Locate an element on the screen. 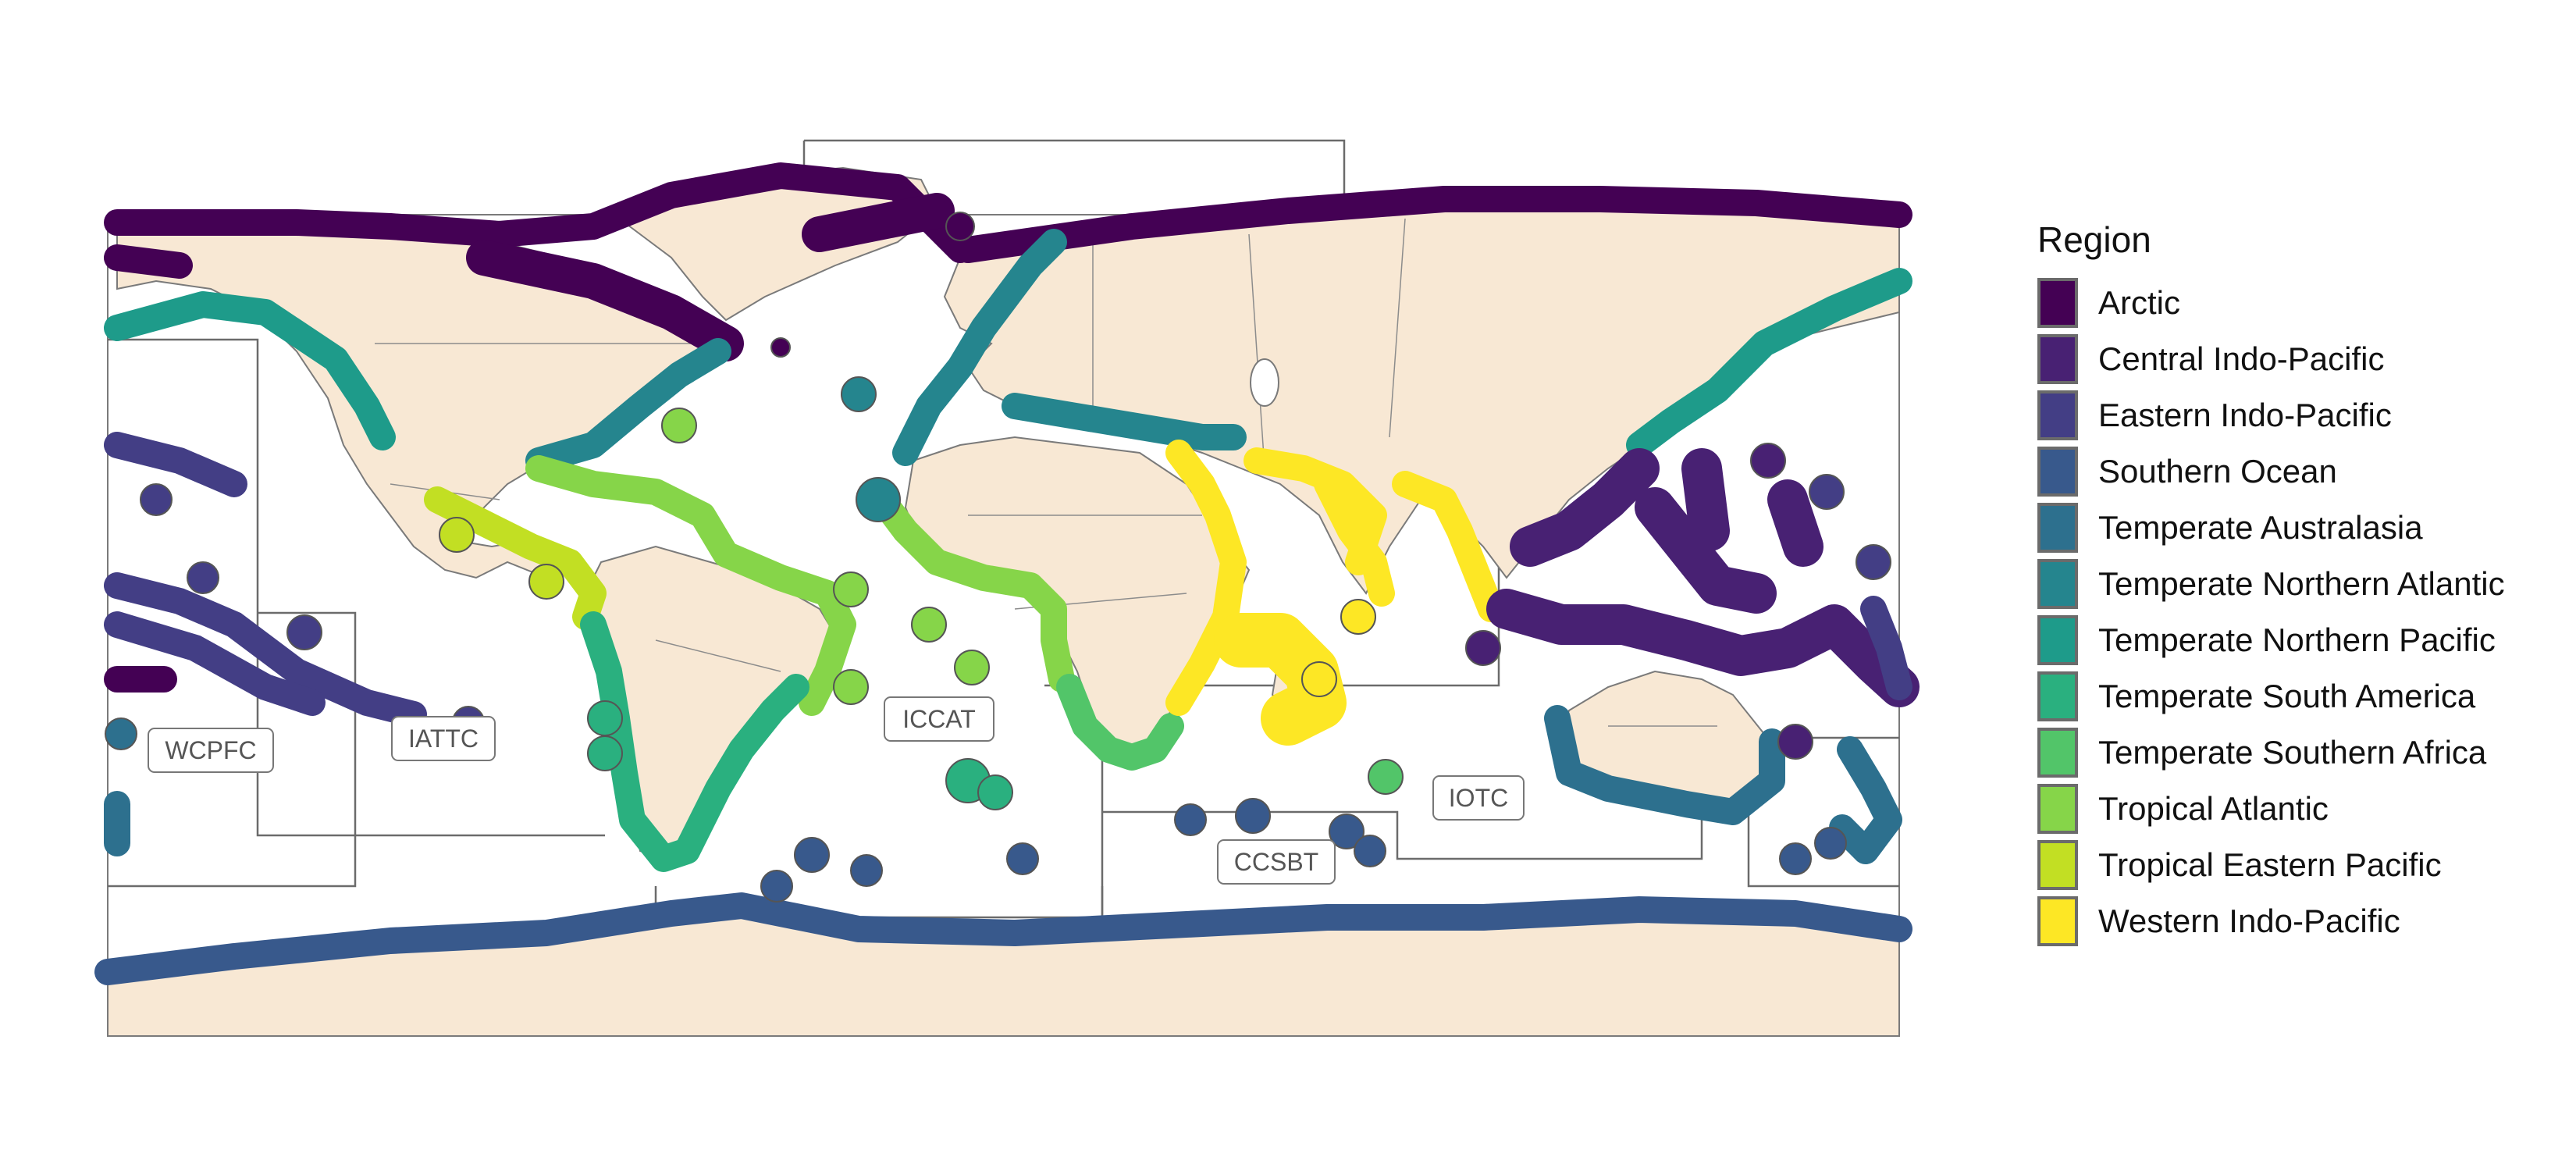 The image size is (2576, 1175). caspian-sea is located at coordinates (1264, 382).